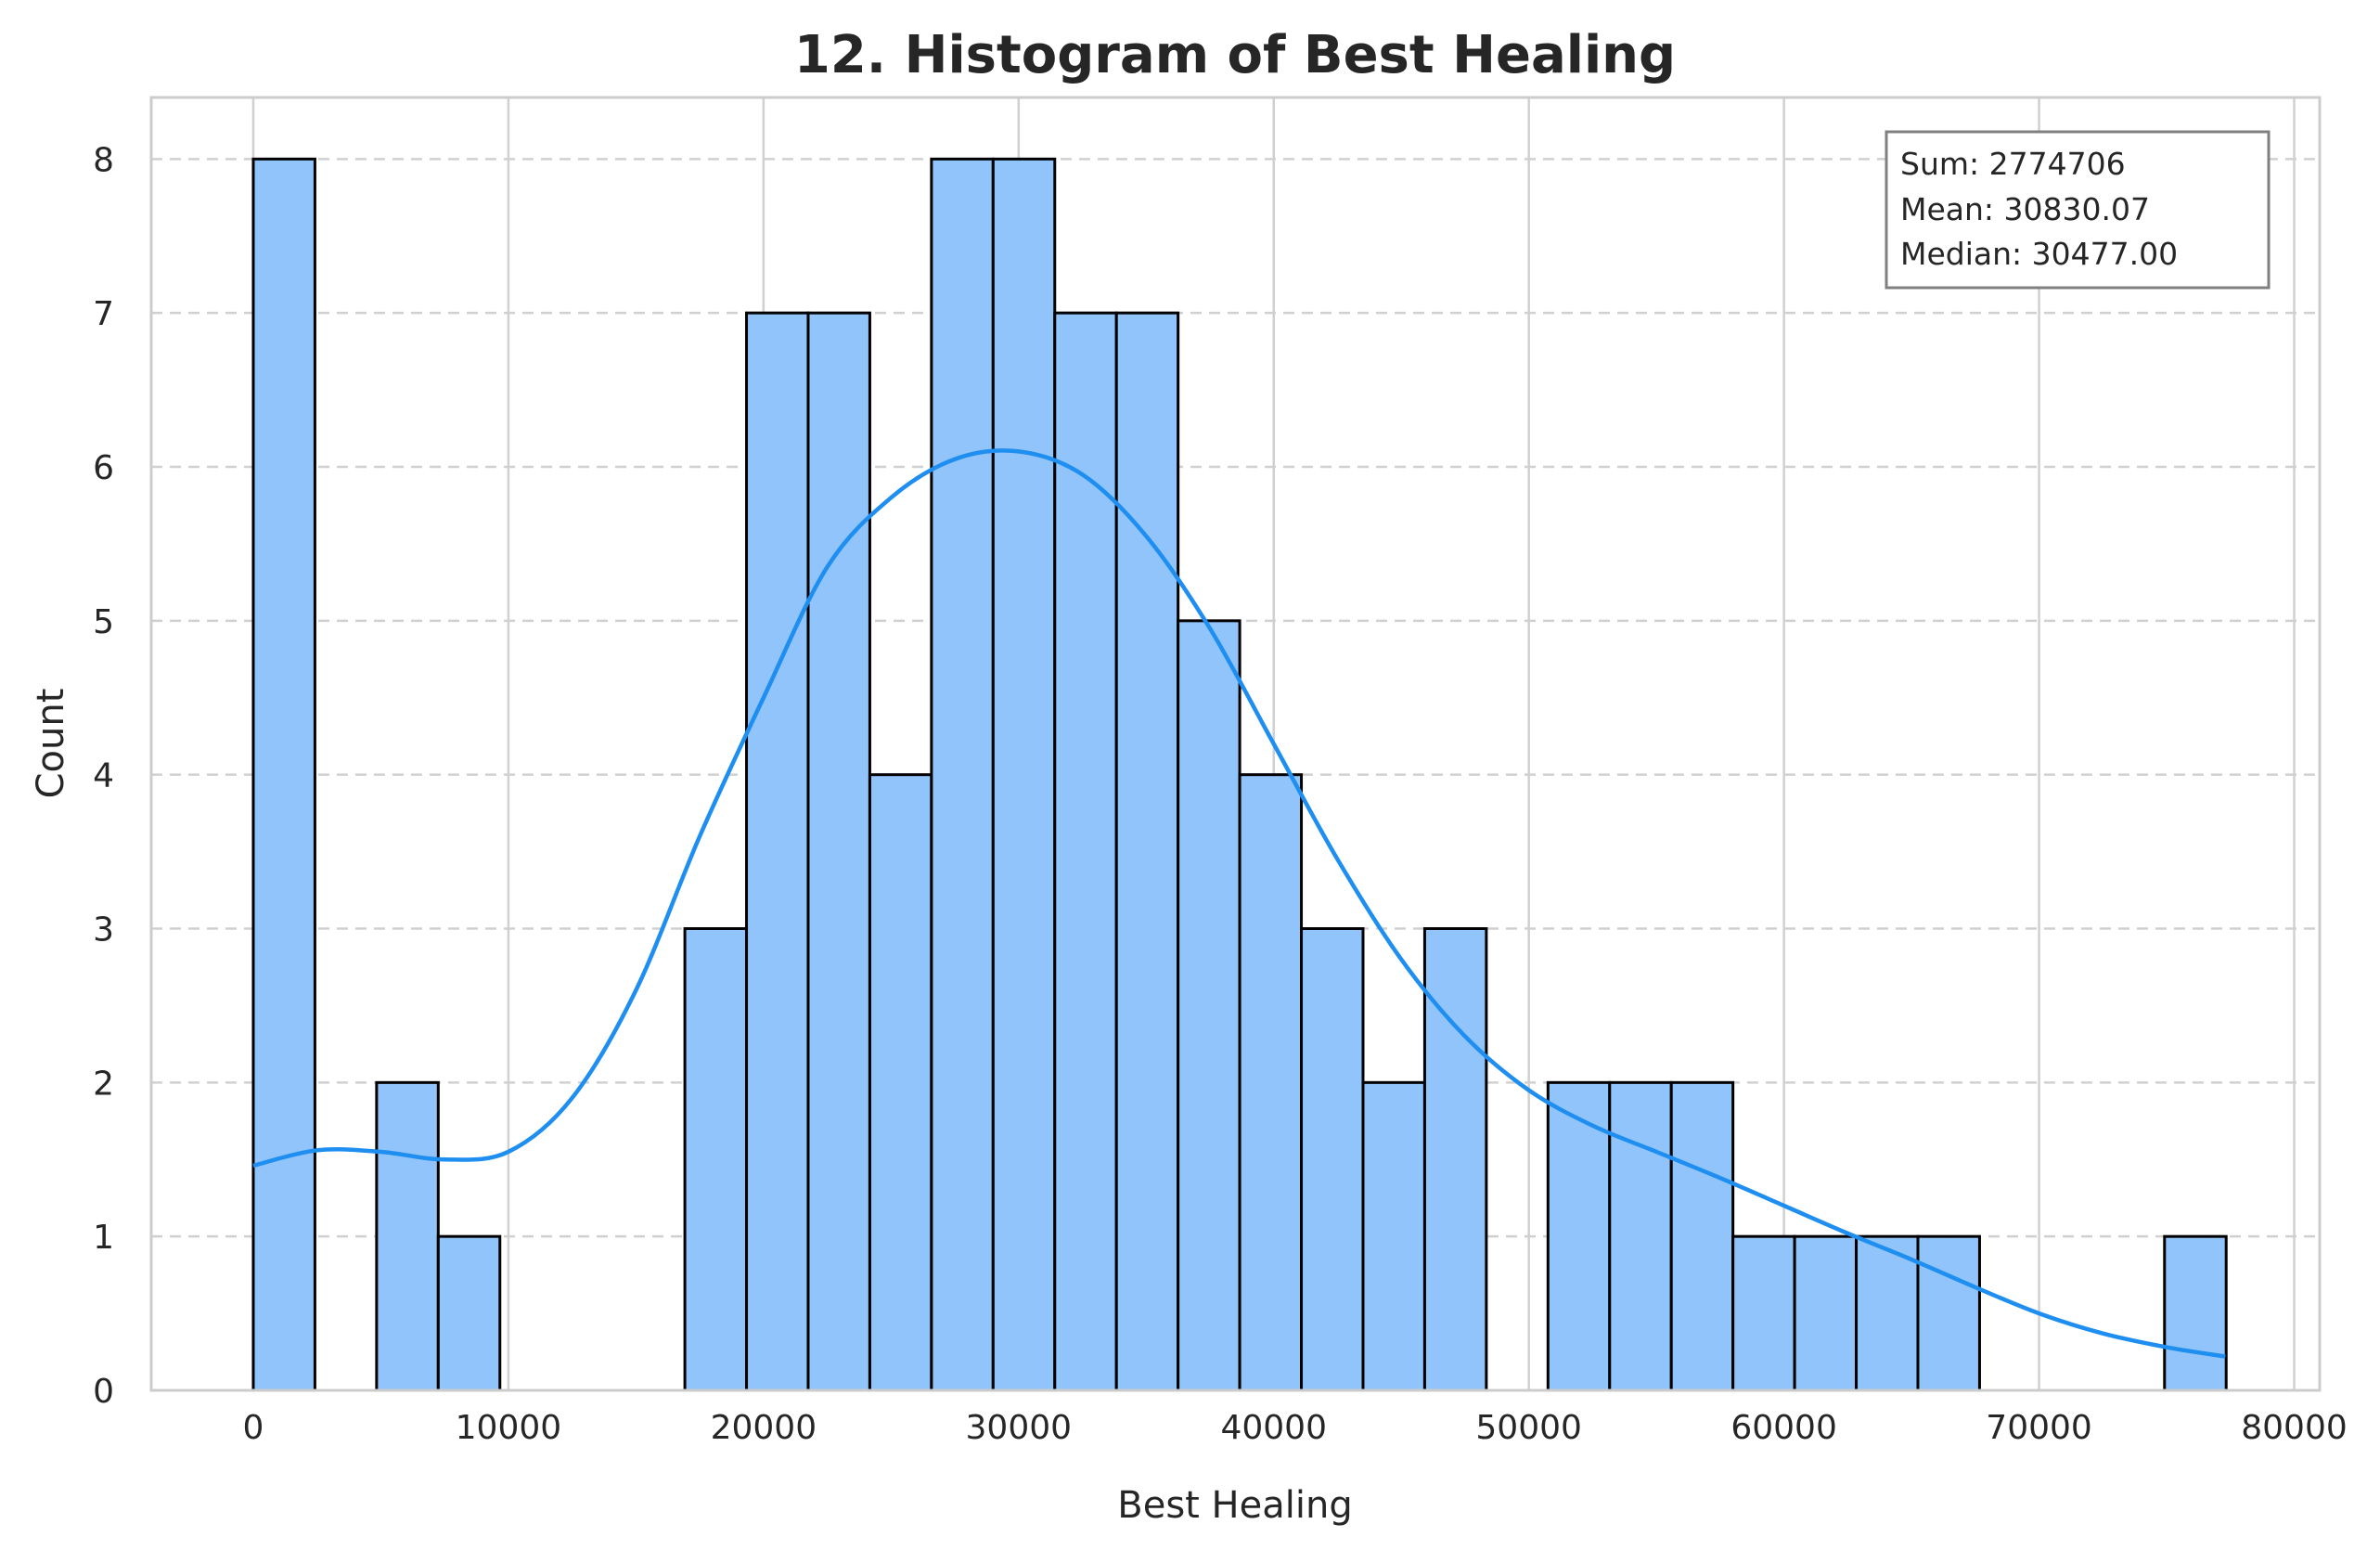  Describe the element at coordinates (103, 160) in the screenshot. I see `y-tick-label: 8` at that location.